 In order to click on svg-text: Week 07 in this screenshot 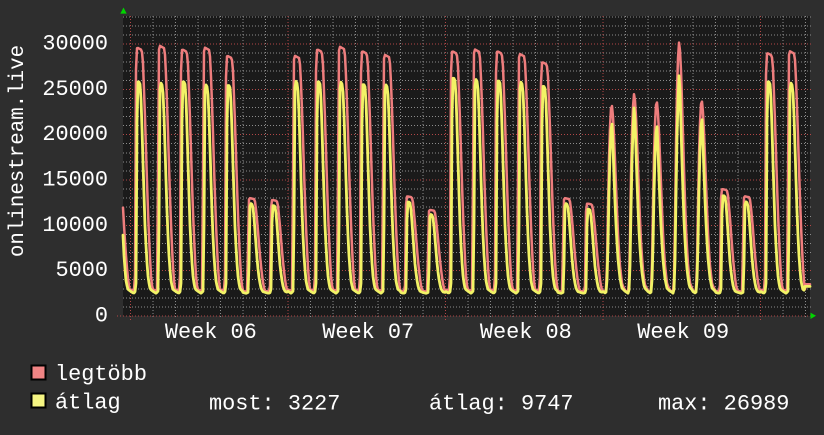, I will do `click(368, 332)`.